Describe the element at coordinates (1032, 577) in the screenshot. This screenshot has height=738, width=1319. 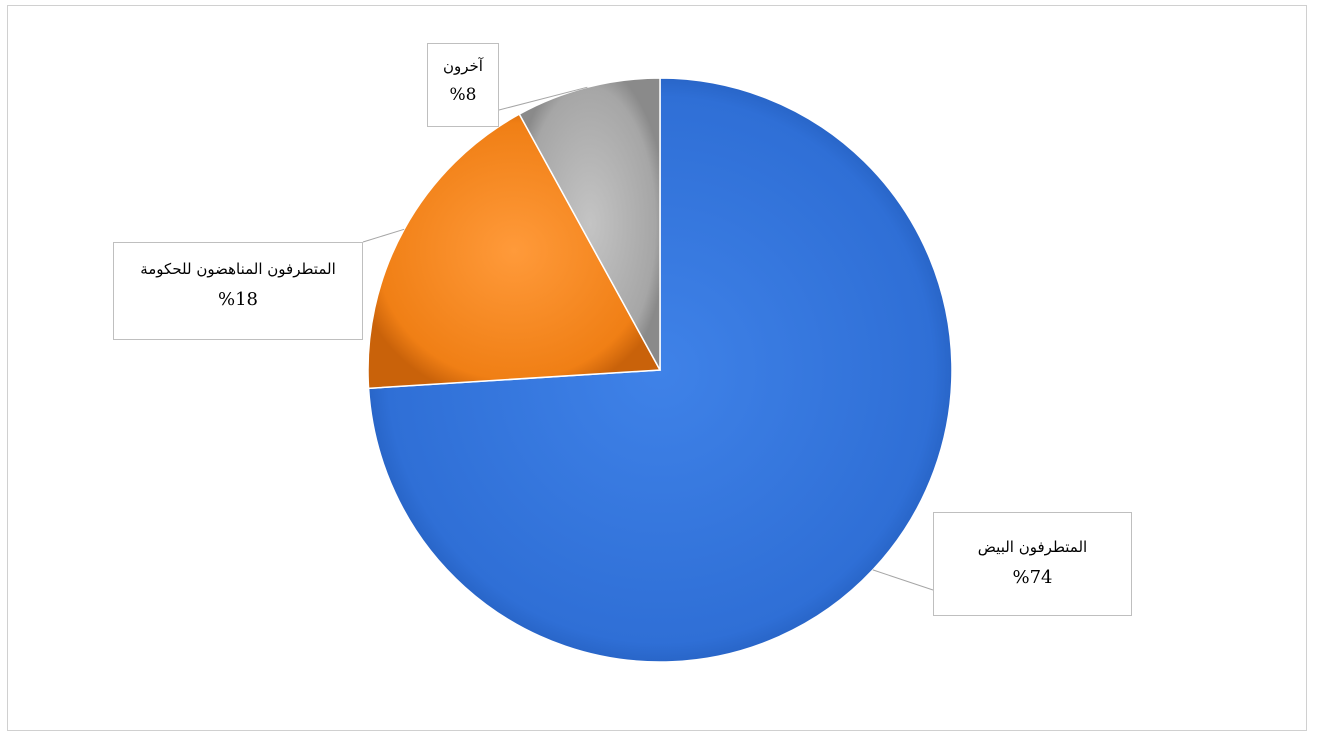
I see `data-label-value: %74` at that location.